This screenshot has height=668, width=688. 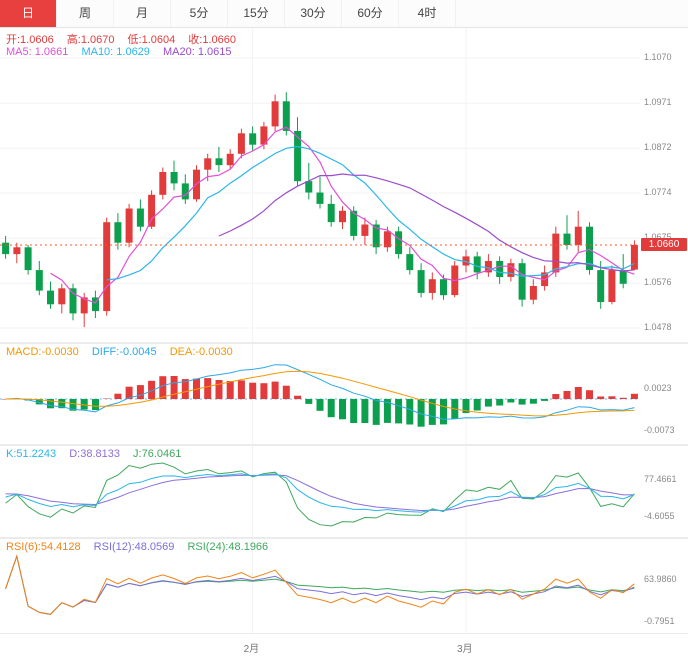 I want to click on k-value: K:51.2243, so click(x=31, y=454).